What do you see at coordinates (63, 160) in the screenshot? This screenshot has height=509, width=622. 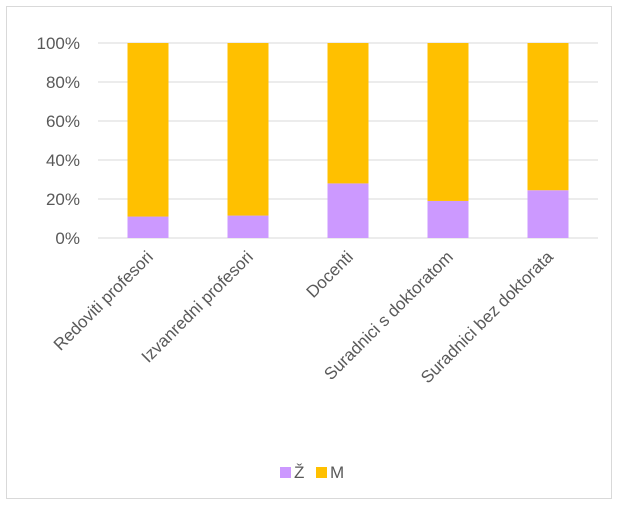 I see `y-tick-label: 40%` at bounding box center [63, 160].